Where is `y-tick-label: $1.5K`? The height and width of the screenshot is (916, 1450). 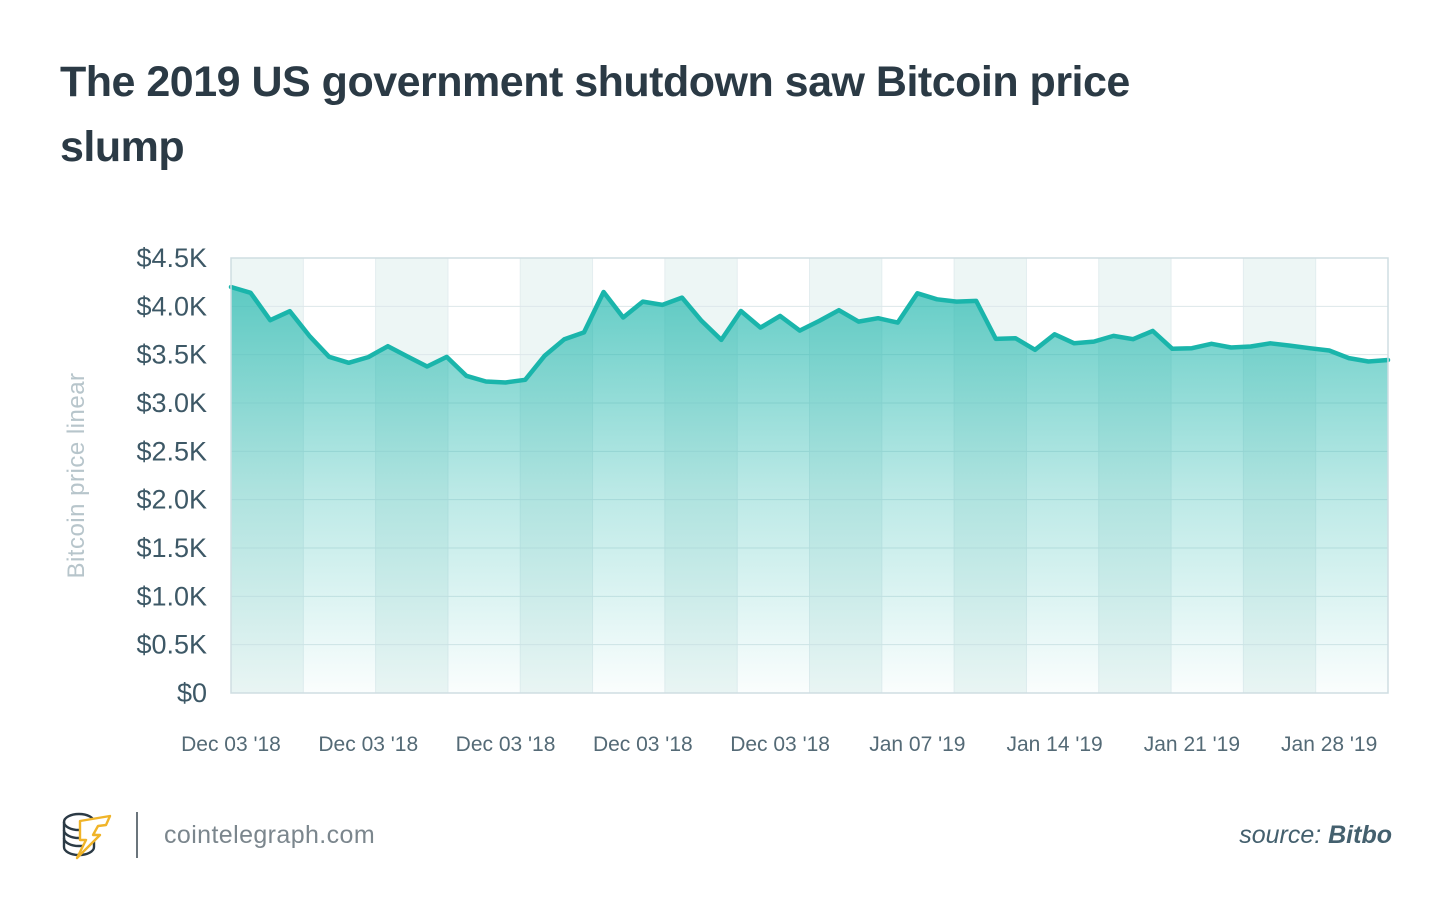
y-tick-label: $1.5K is located at coordinates (171, 548).